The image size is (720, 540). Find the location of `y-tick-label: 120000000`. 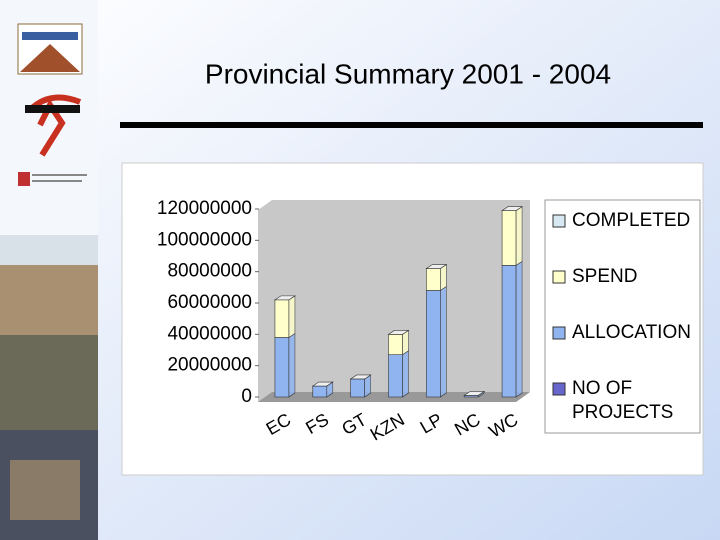

y-tick-label: 120000000 is located at coordinates (204, 208).